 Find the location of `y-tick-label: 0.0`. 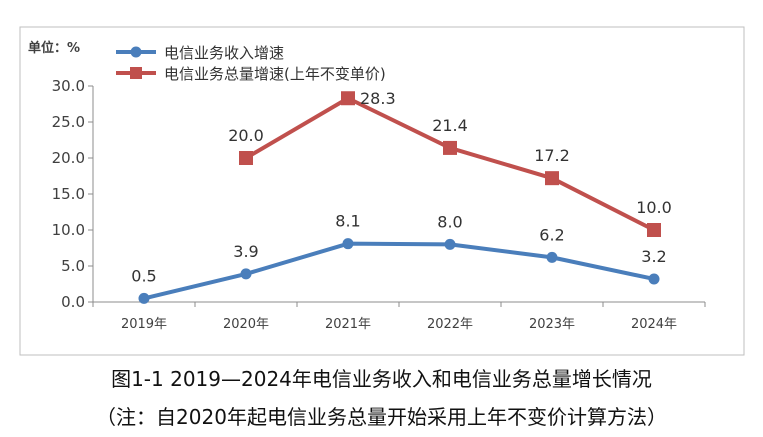

y-tick-label: 0.0 is located at coordinates (73, 302).